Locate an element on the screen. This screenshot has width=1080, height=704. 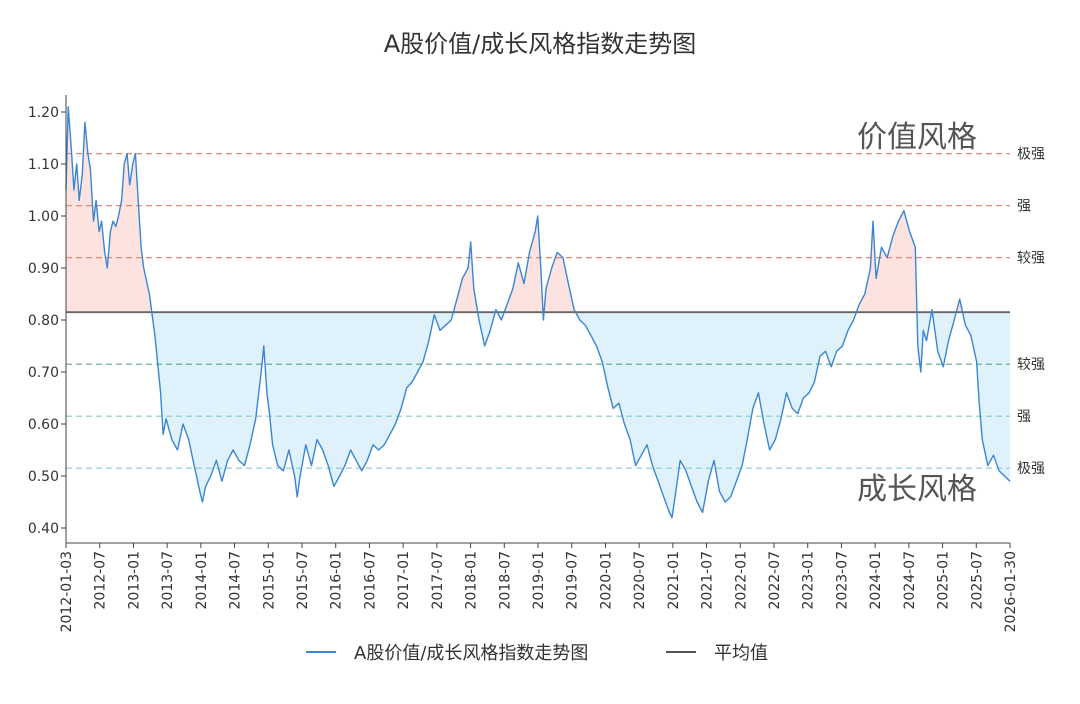
x-tick-label: 2023-01 is located at coordinates (809, 580).